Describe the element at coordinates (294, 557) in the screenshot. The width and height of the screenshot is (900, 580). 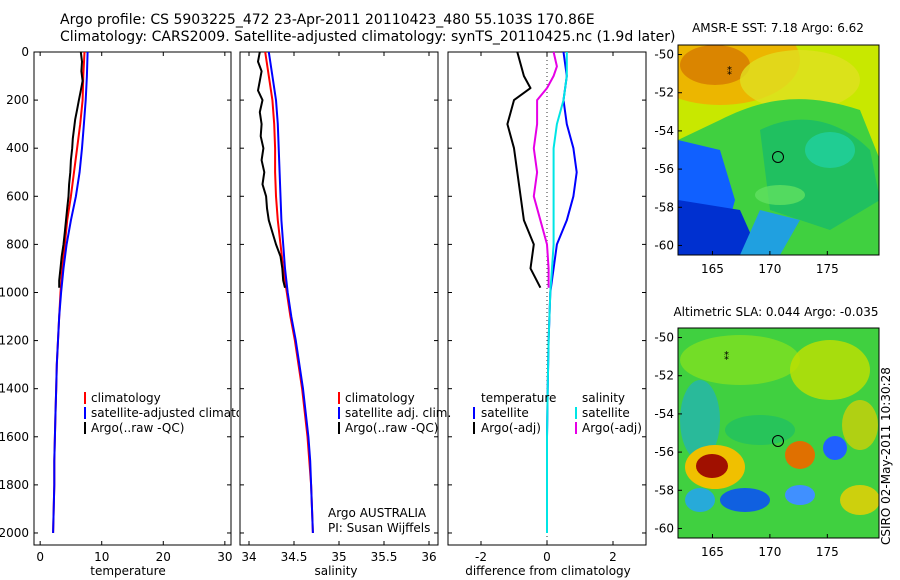
I see `x-tick-label: 34.5` at that location.